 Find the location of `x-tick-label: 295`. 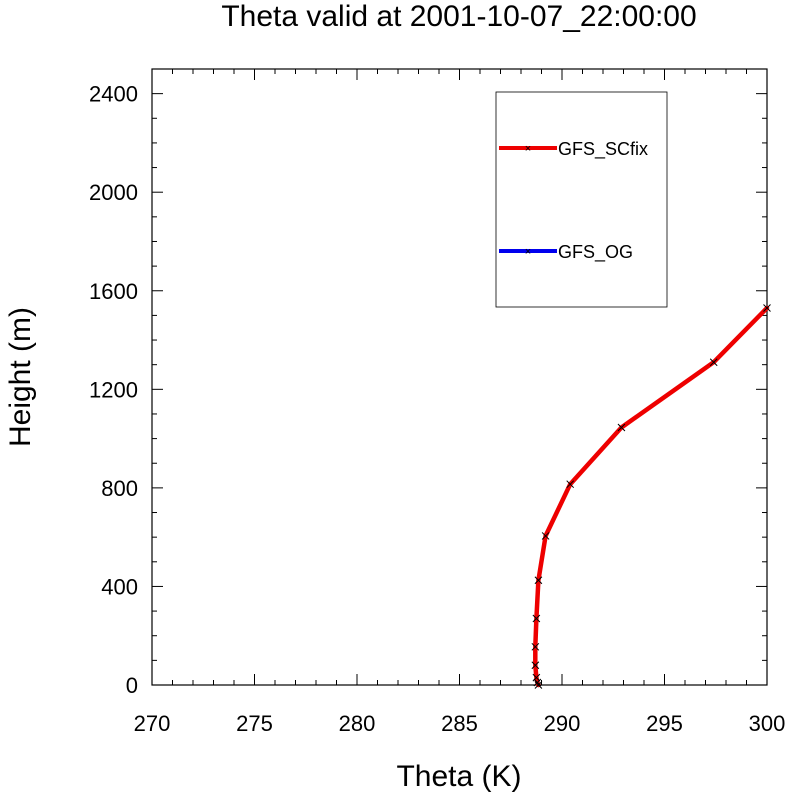

x-tick-label: 295 is located at coordinates (664, 723).